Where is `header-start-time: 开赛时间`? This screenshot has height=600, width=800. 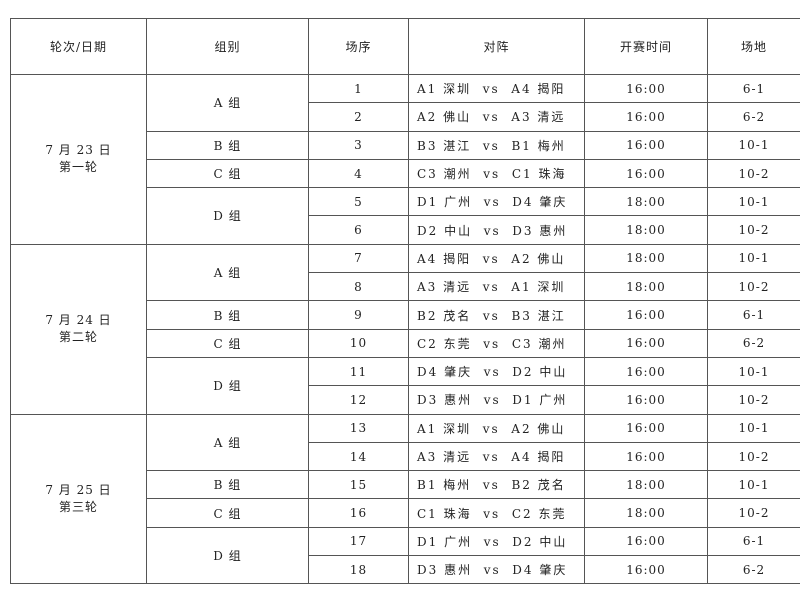
header-start-time: 开赛时间 is located at coordinates (646, 46).